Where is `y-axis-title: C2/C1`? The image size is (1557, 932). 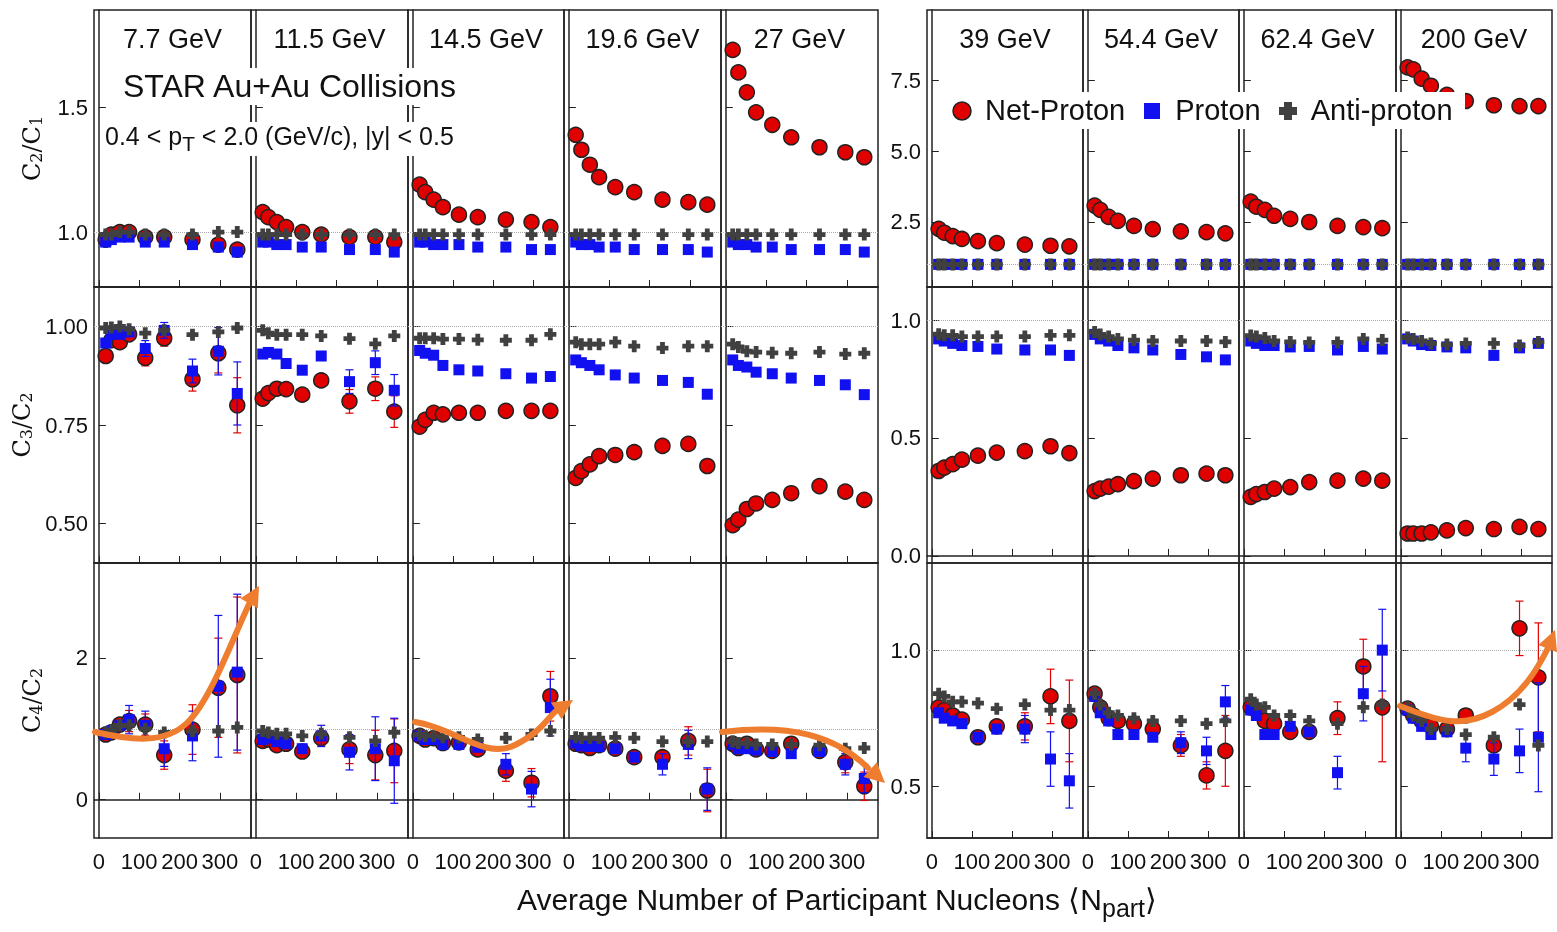 y-axis-title: C2/C1 is located at coordinates (32, 148).